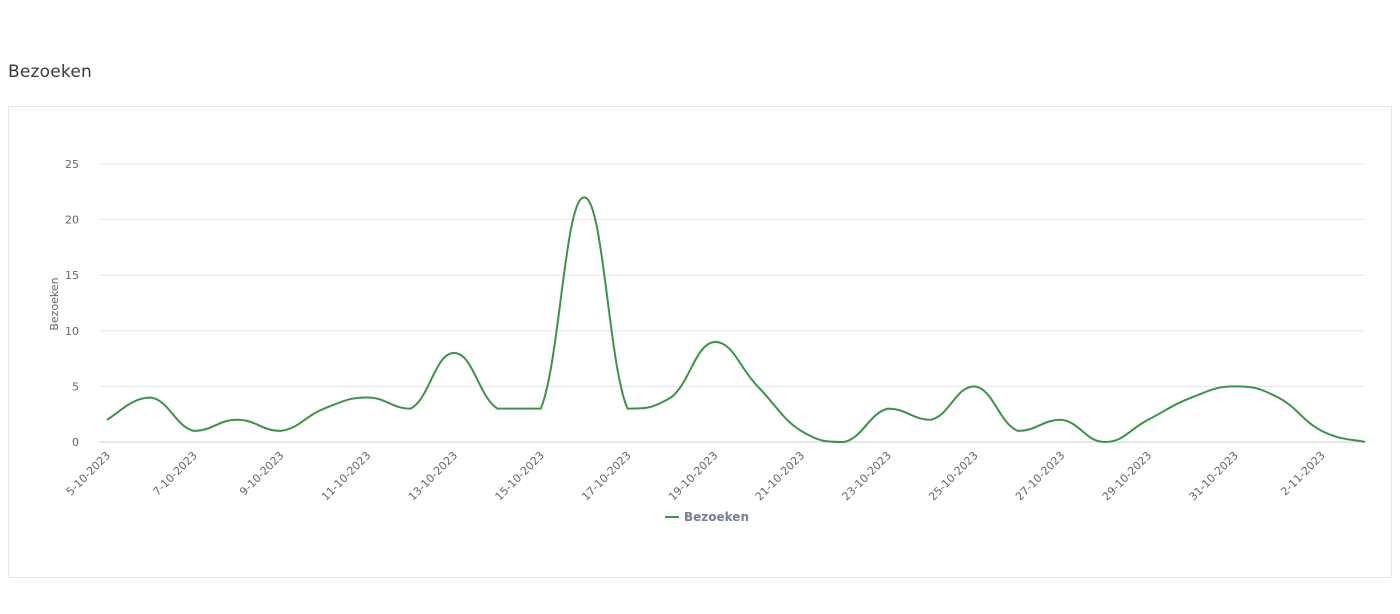 The image size is (1400, 614). What do you see at coordinates (1302, 473) in the screenshot?
I see `x-tick-label: 2-11-2023` at bounding box center [1302, 473].